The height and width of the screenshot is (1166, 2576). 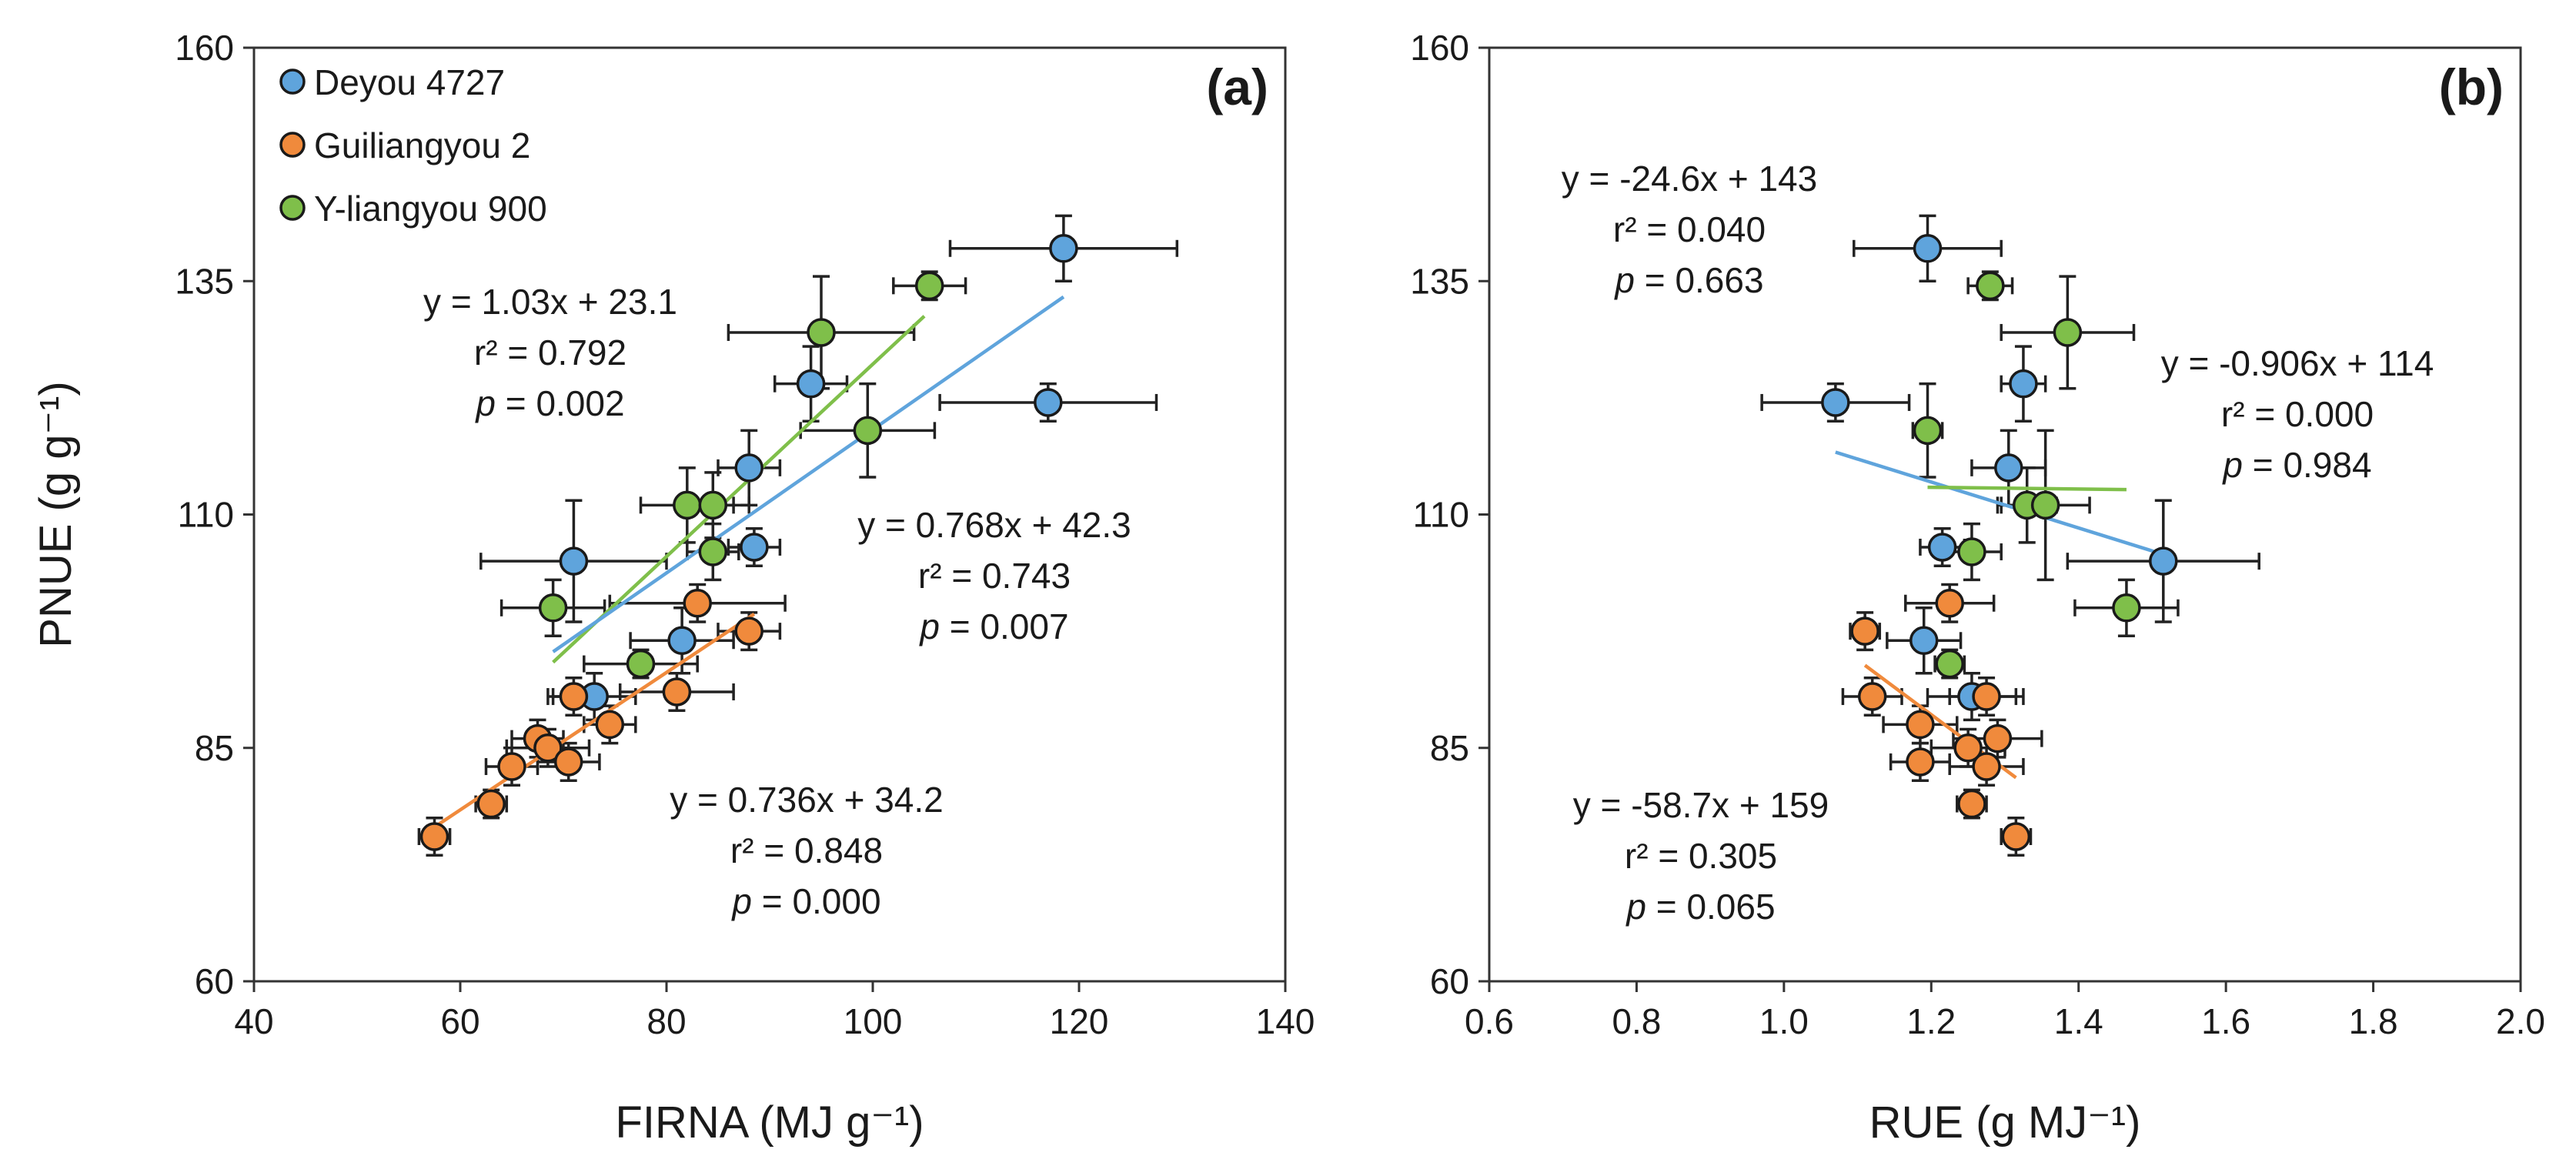 What do you see at coordinates (1489, 1021) in the screenshot?
I see `x-tick-label: 0.6` at bounding box center [1489, 1021].